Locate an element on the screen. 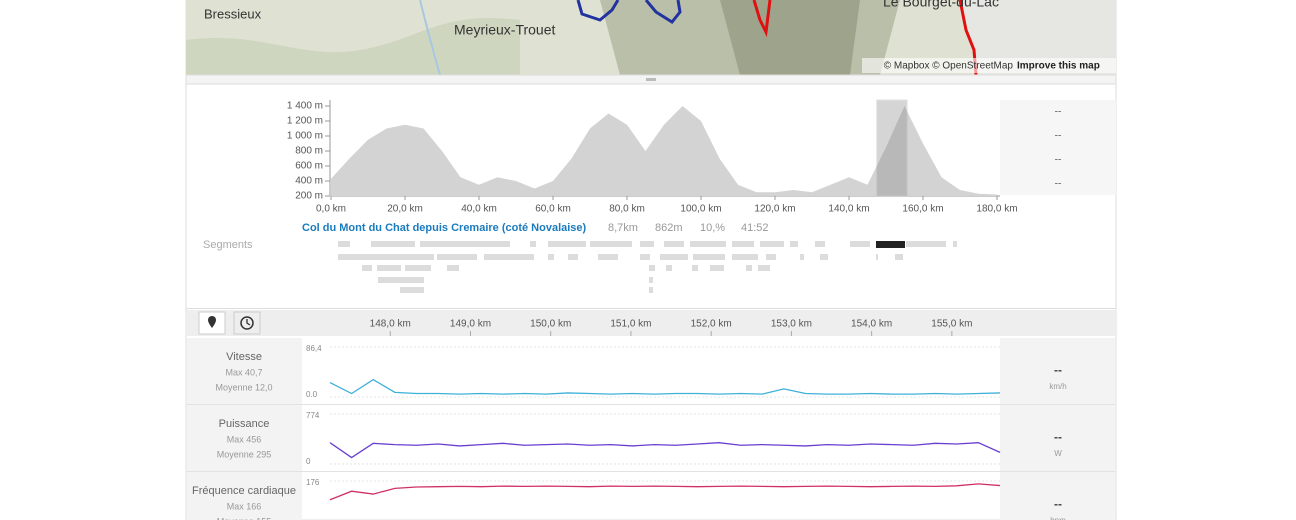 This screenshot has height=520, width=1296. y-tick-label: 1 000 m is located at coordinates (305, 136).